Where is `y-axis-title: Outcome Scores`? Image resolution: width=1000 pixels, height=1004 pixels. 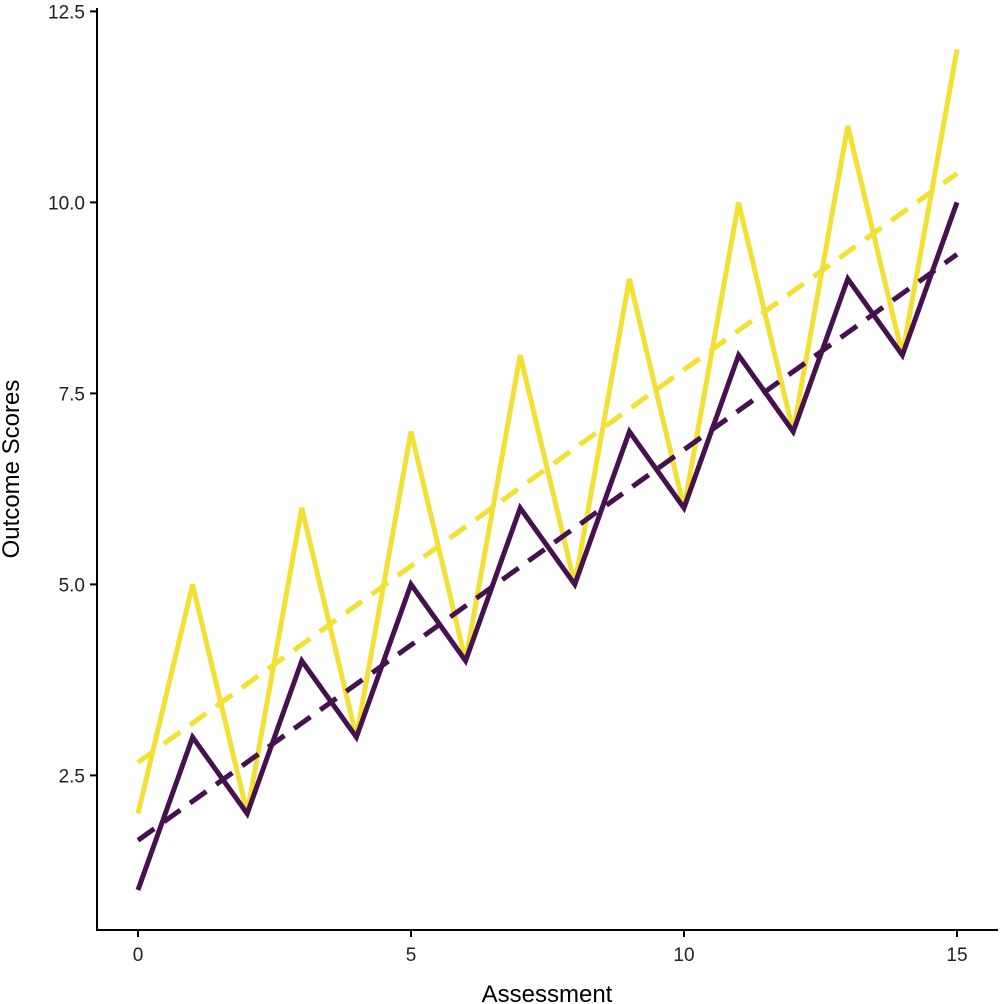 y-axis-title: Outcome Scores is located at coordinates (12, 469).